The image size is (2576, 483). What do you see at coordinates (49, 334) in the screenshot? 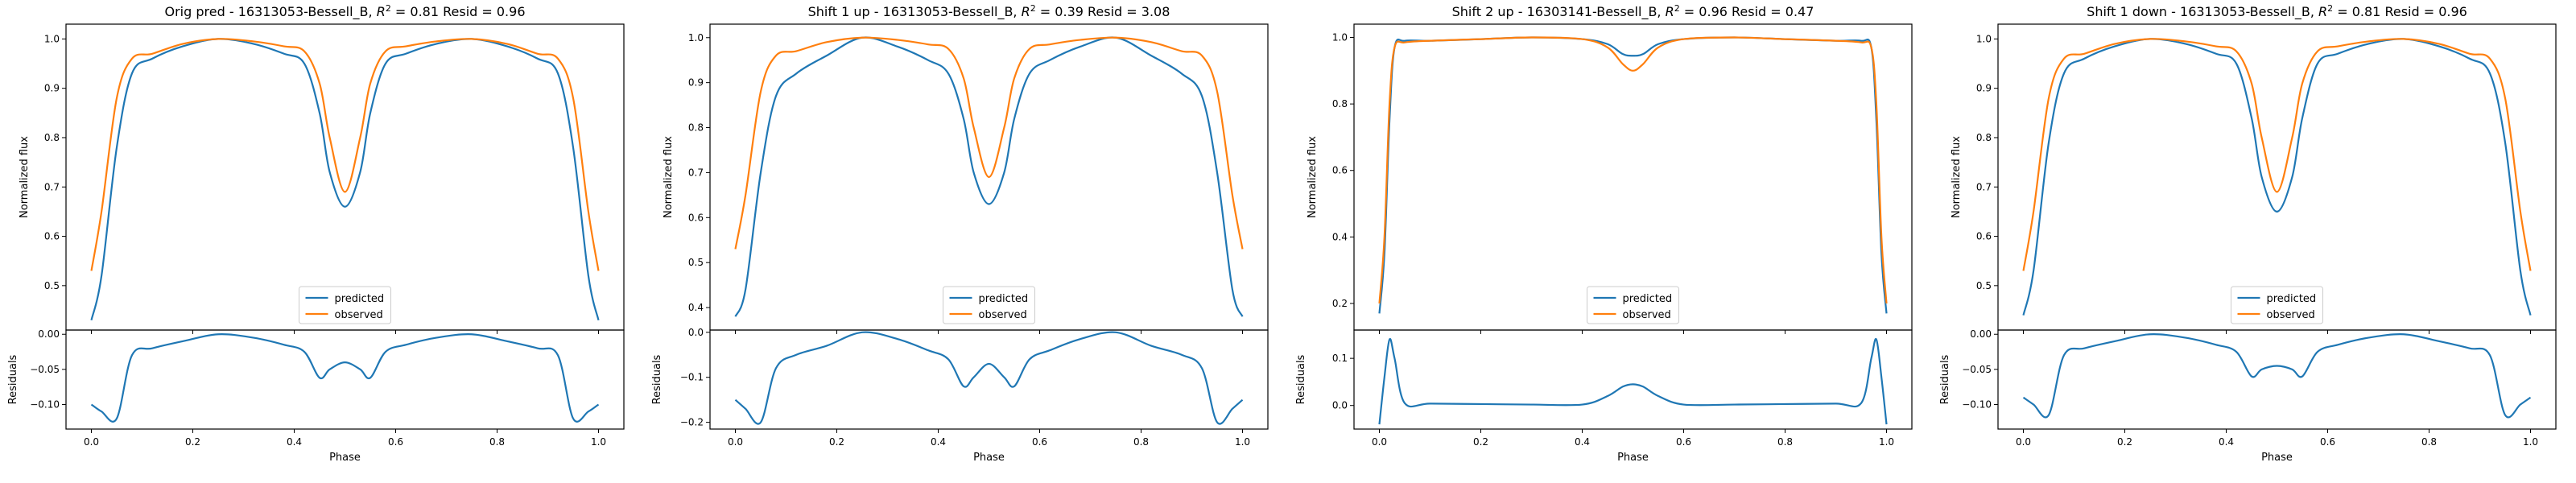
I see `bottom-ytick-label: 0.00` at bounding box center [49, 334].